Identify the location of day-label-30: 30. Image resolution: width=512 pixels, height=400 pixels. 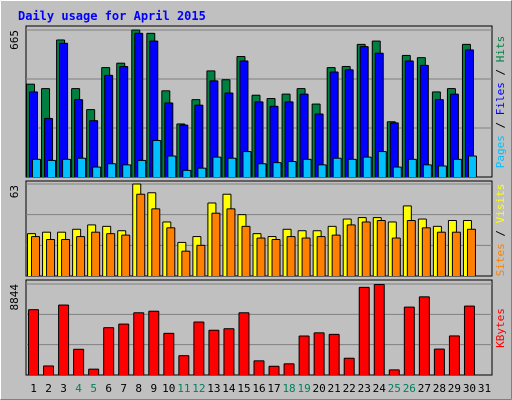
(469, 388).